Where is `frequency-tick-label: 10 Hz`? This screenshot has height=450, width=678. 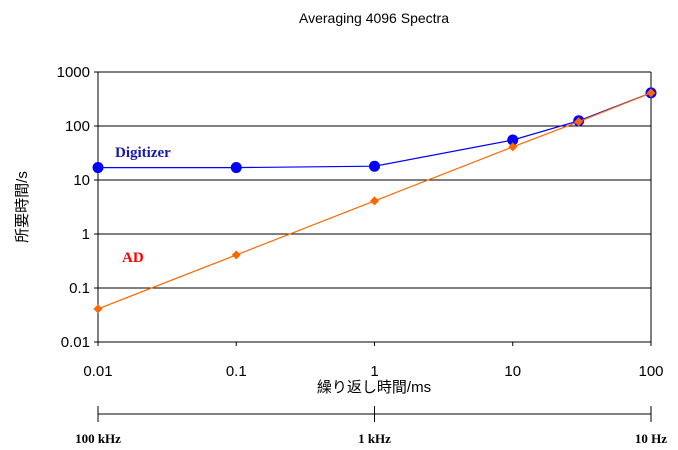
frequency-tick-label: 10 Hz is located at coordinates (651, 438).